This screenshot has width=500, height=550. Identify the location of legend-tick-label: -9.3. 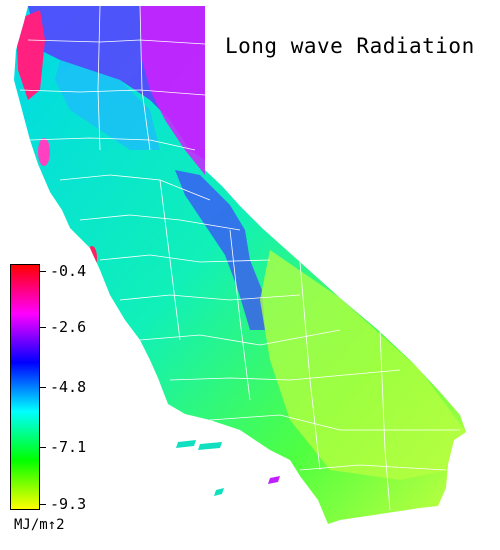
(68, 504).